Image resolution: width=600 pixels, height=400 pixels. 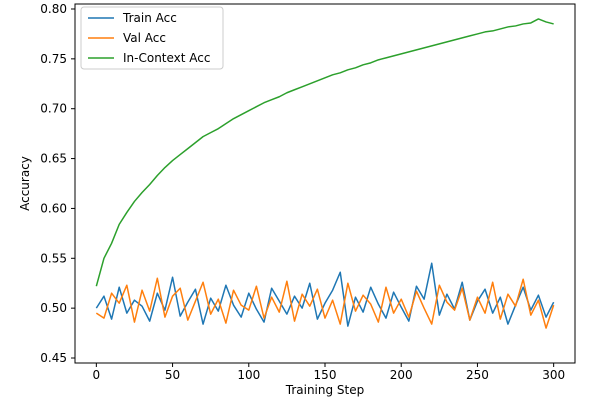 I want to click on y-tick-label-6: 0.75, so click(x=53, y=59).